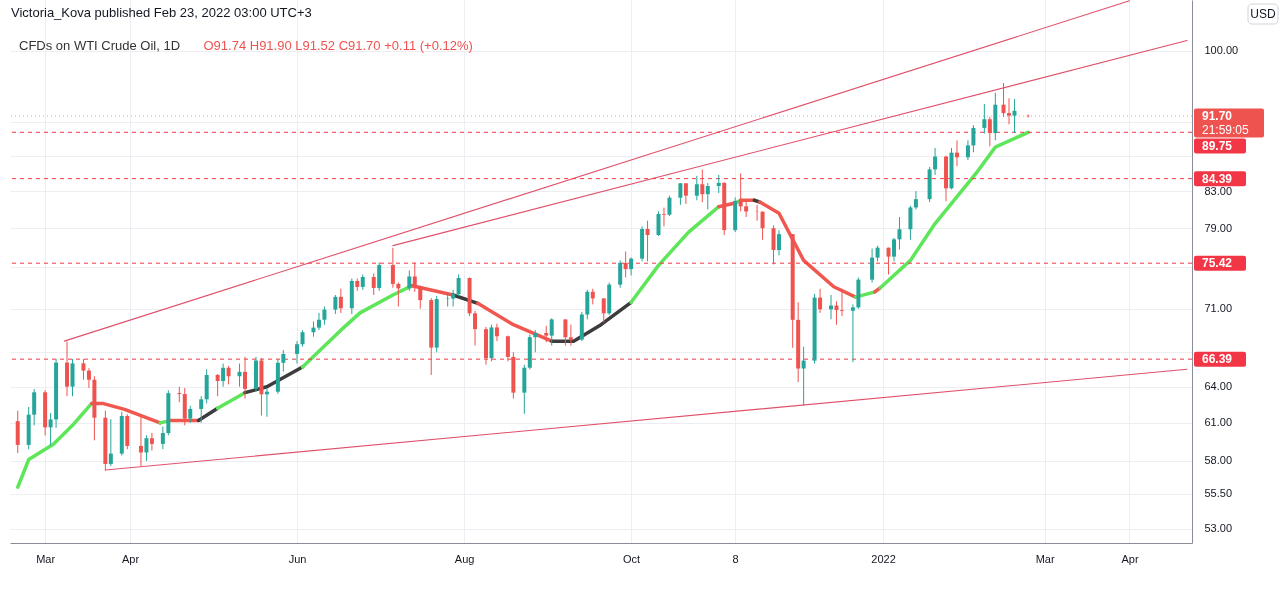 The image size is (1280, 611). I want to click on ref-line-label: 91.70, so click(1217, 116).